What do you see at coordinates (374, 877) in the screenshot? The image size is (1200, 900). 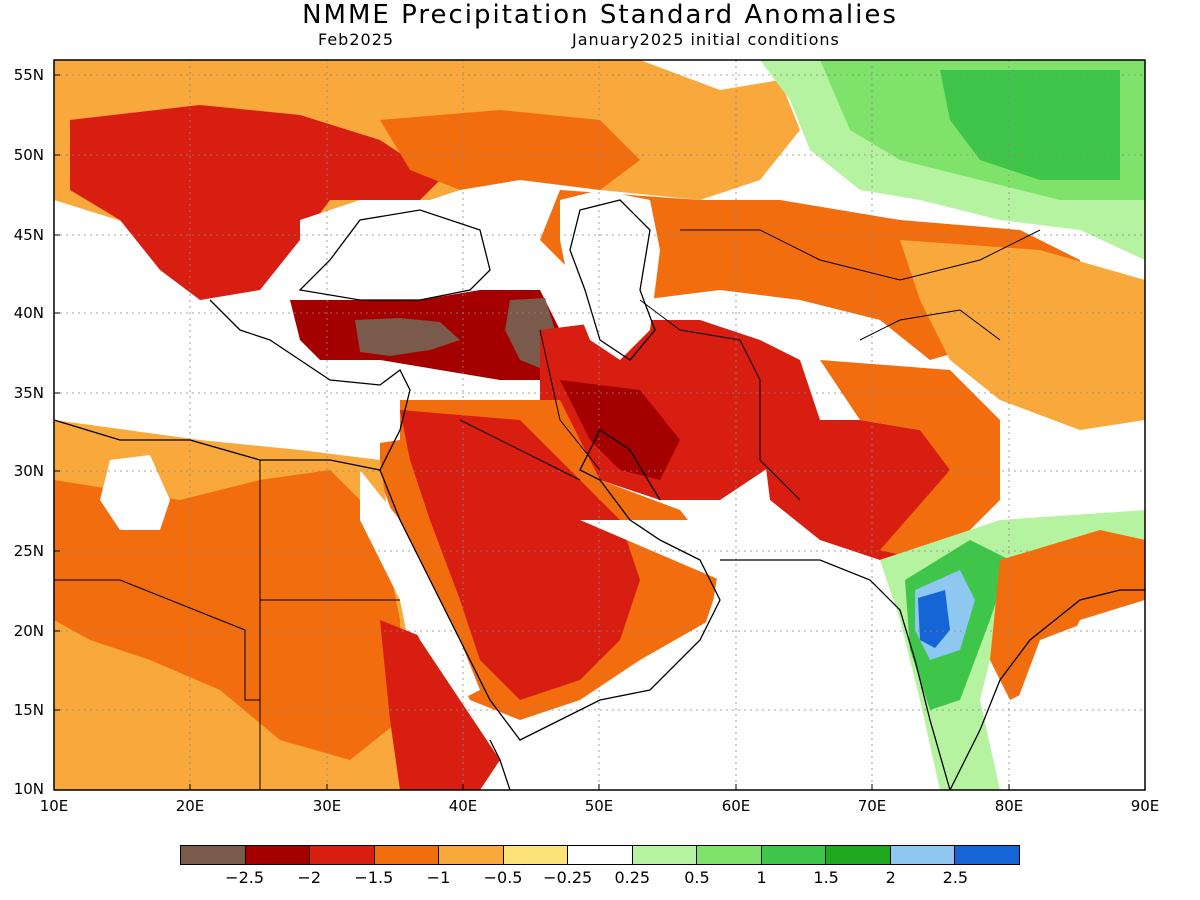 I see `legend-label: −1.5` at bounding box center [374, 877].